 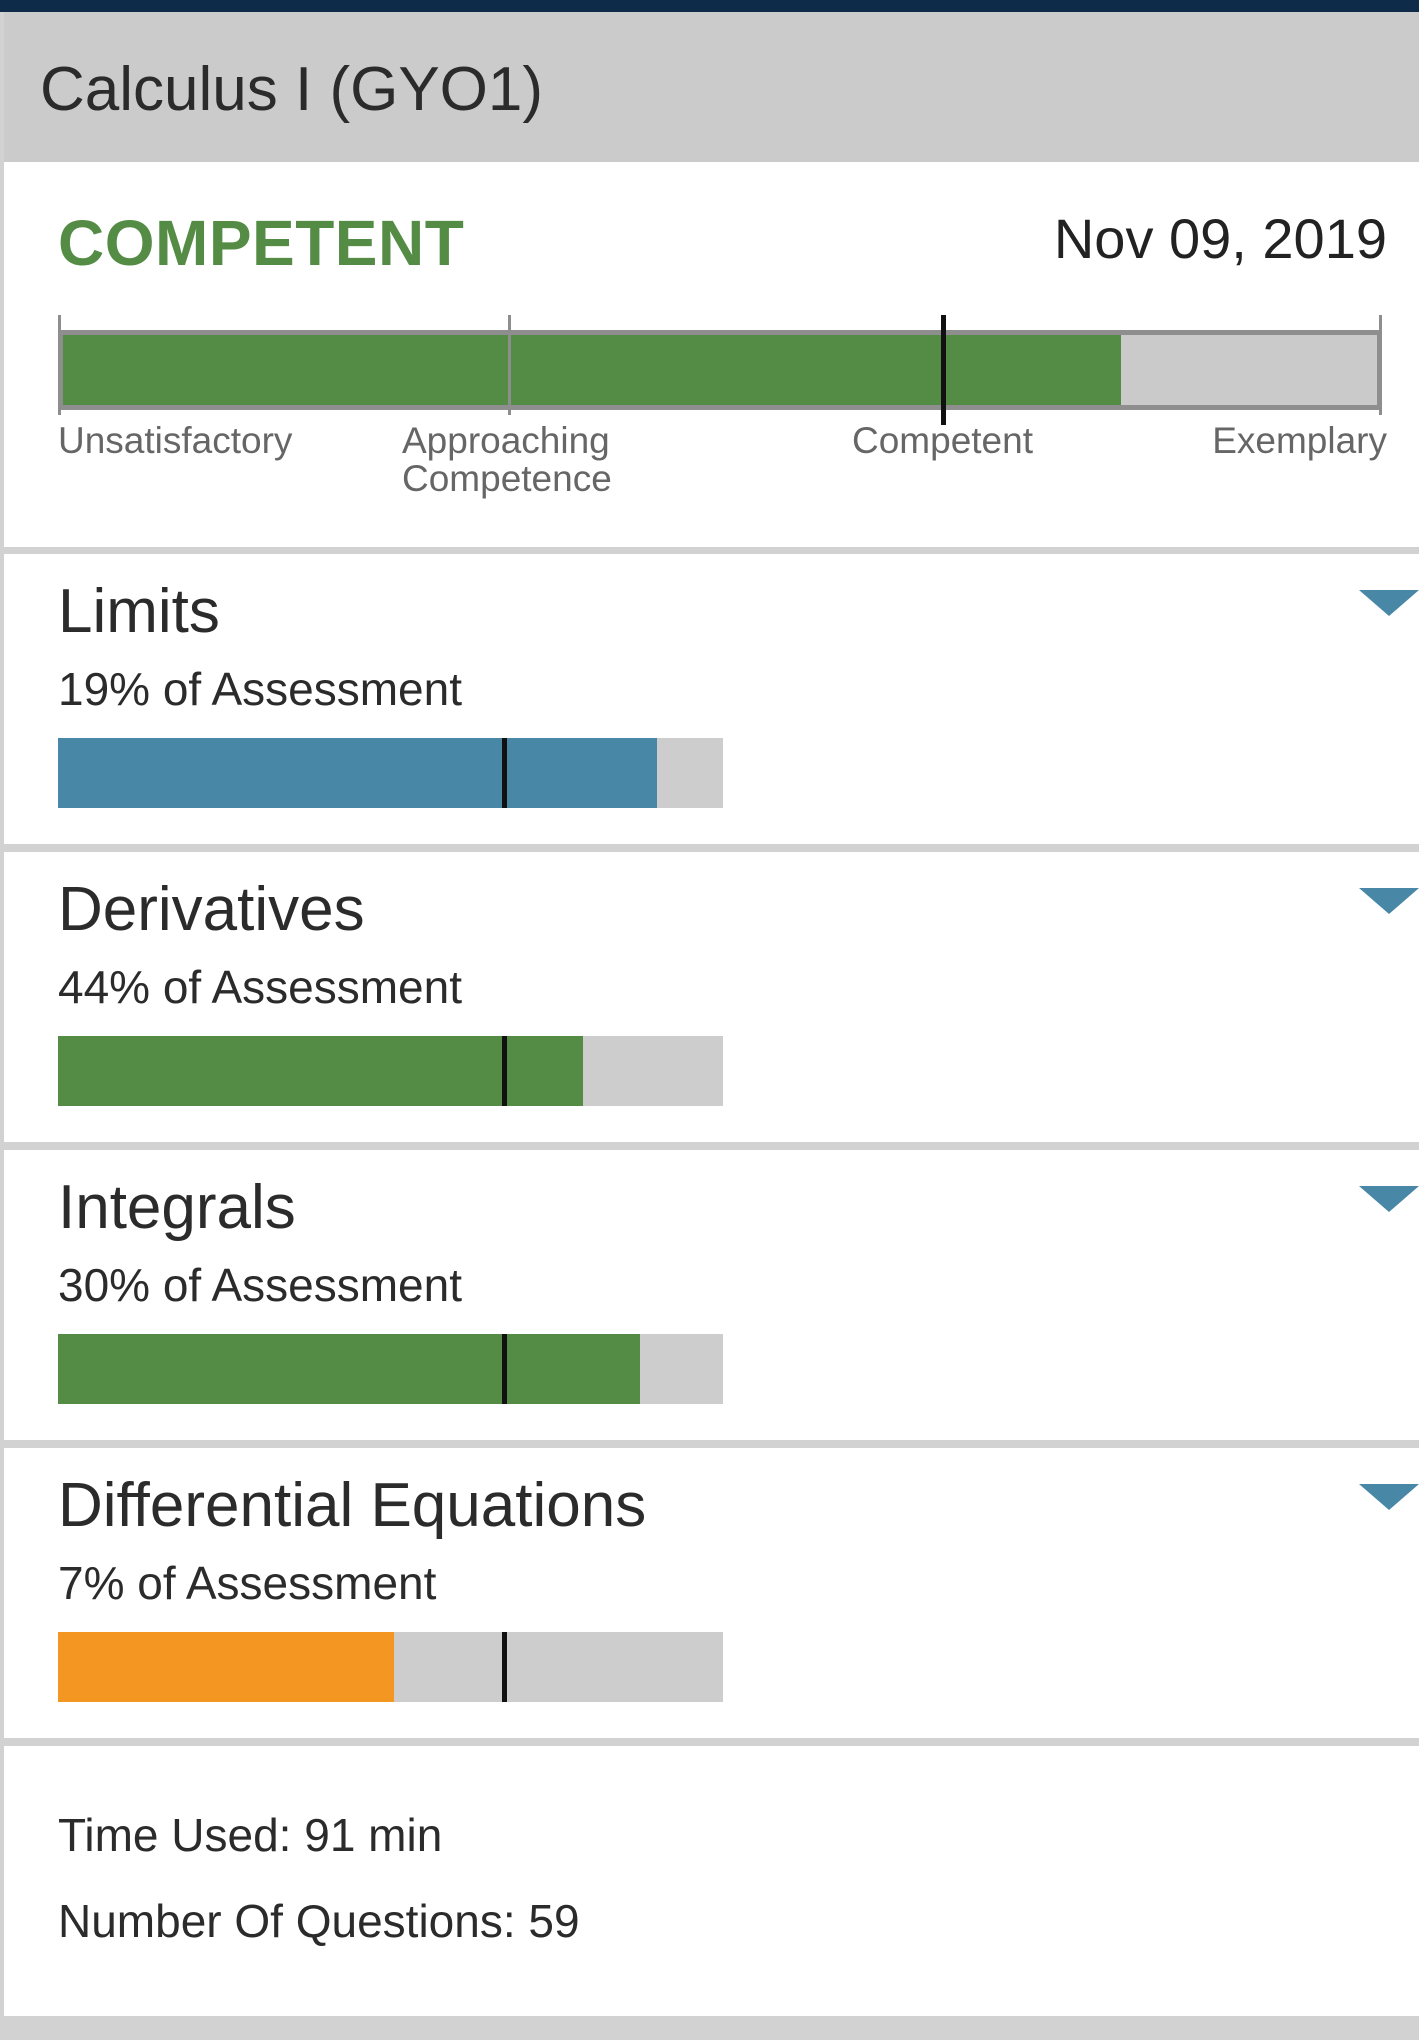 I want to click on scale-tick-approaching, so click(x=509, y=365).